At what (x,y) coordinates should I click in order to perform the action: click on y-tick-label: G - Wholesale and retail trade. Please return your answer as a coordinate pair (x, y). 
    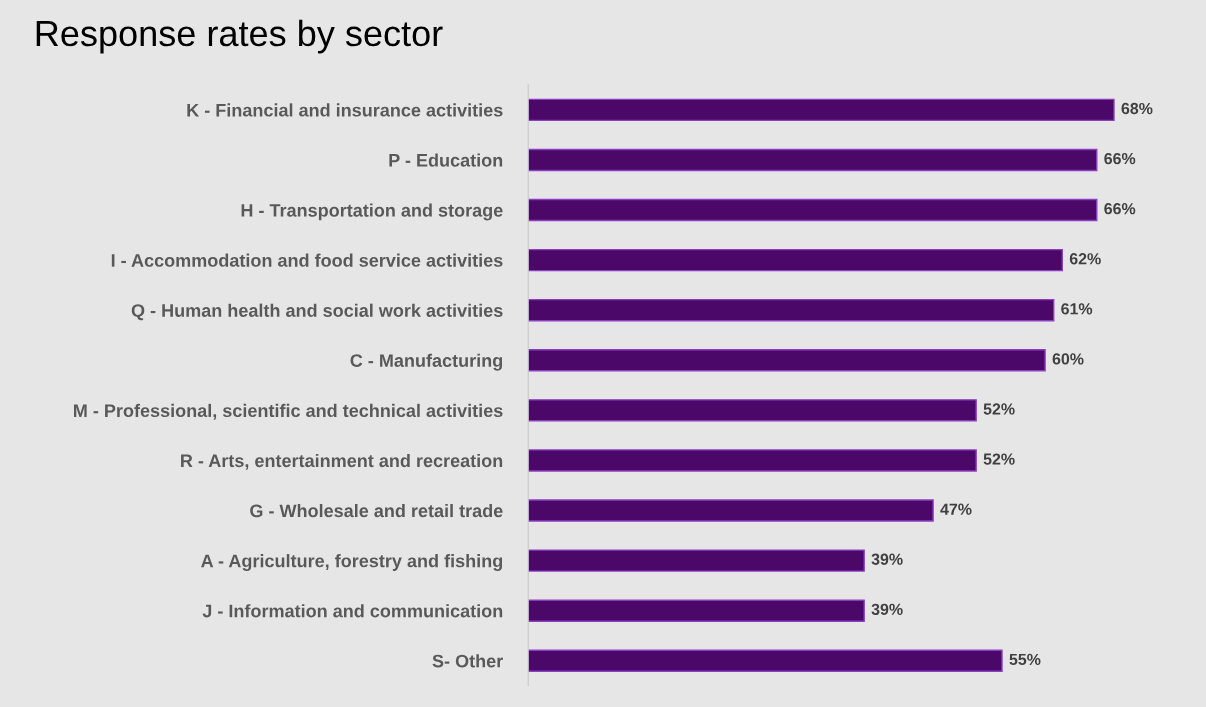
    Looking at the image, I should click on (376, 510).